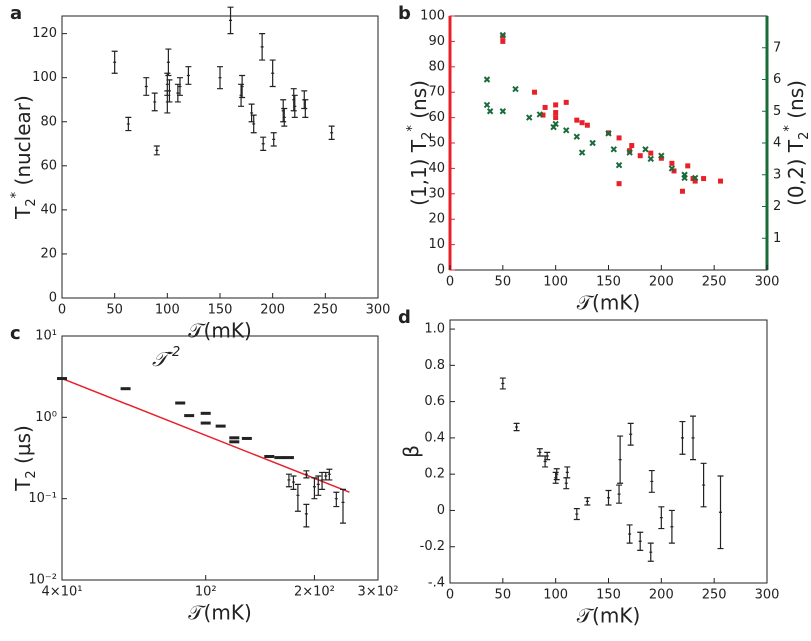 The image size is (811, 641). What do you see at coordinates (432, 546) in the screenshot?
I see `y-tick-label: -0.2` at bounding box center [432, 546].